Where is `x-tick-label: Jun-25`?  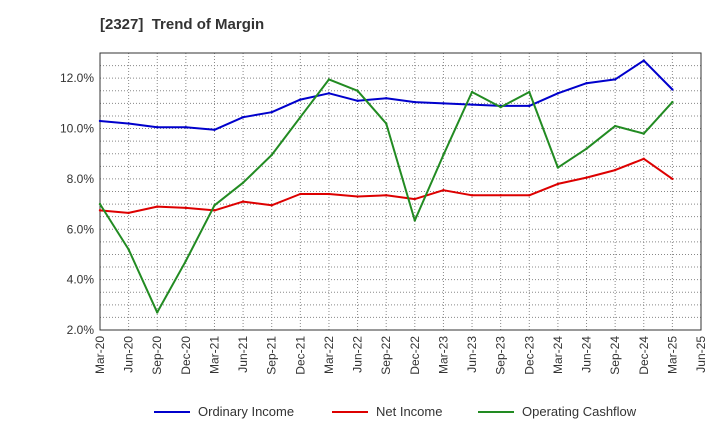
x-tick-label: Jun-25 is located at coordinates (701, 354).